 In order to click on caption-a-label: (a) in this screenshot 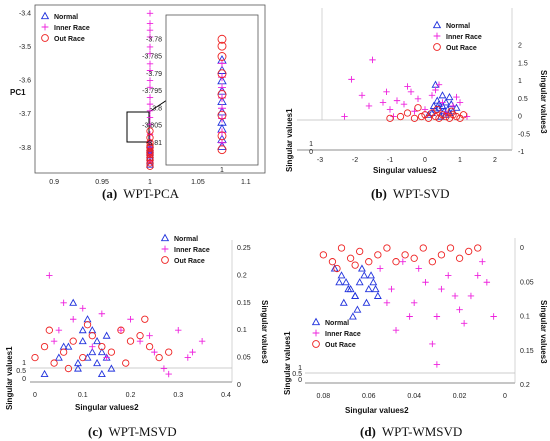, I will do `click(109, 193)`.